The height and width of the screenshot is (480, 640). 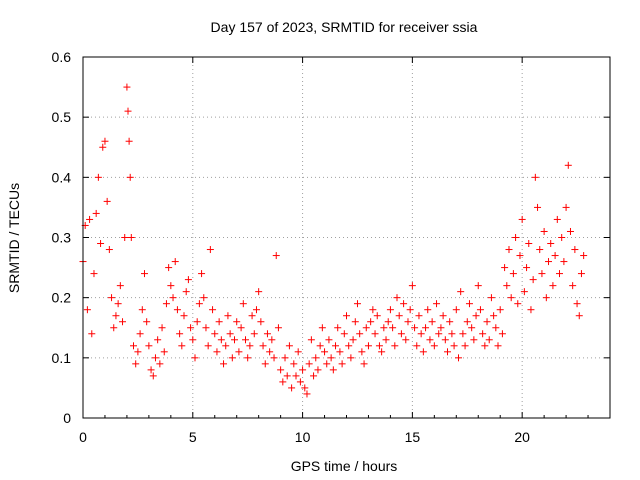 I want to click on y-tick-label: 0.4, so click(x=62, y=177).